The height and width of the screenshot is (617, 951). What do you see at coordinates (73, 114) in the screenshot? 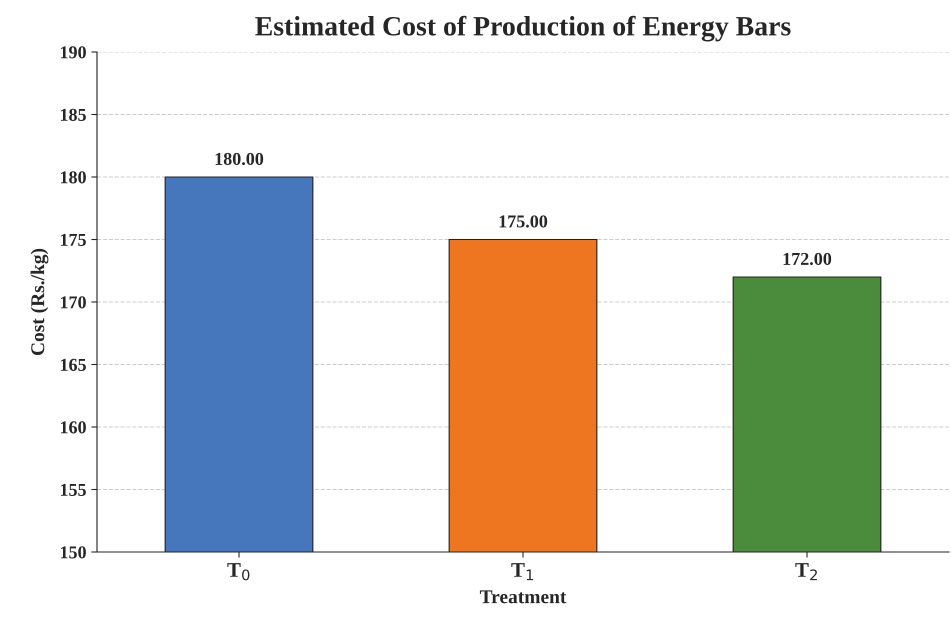
I see `y-tick-label: 185` at bounding box center [73, 114].